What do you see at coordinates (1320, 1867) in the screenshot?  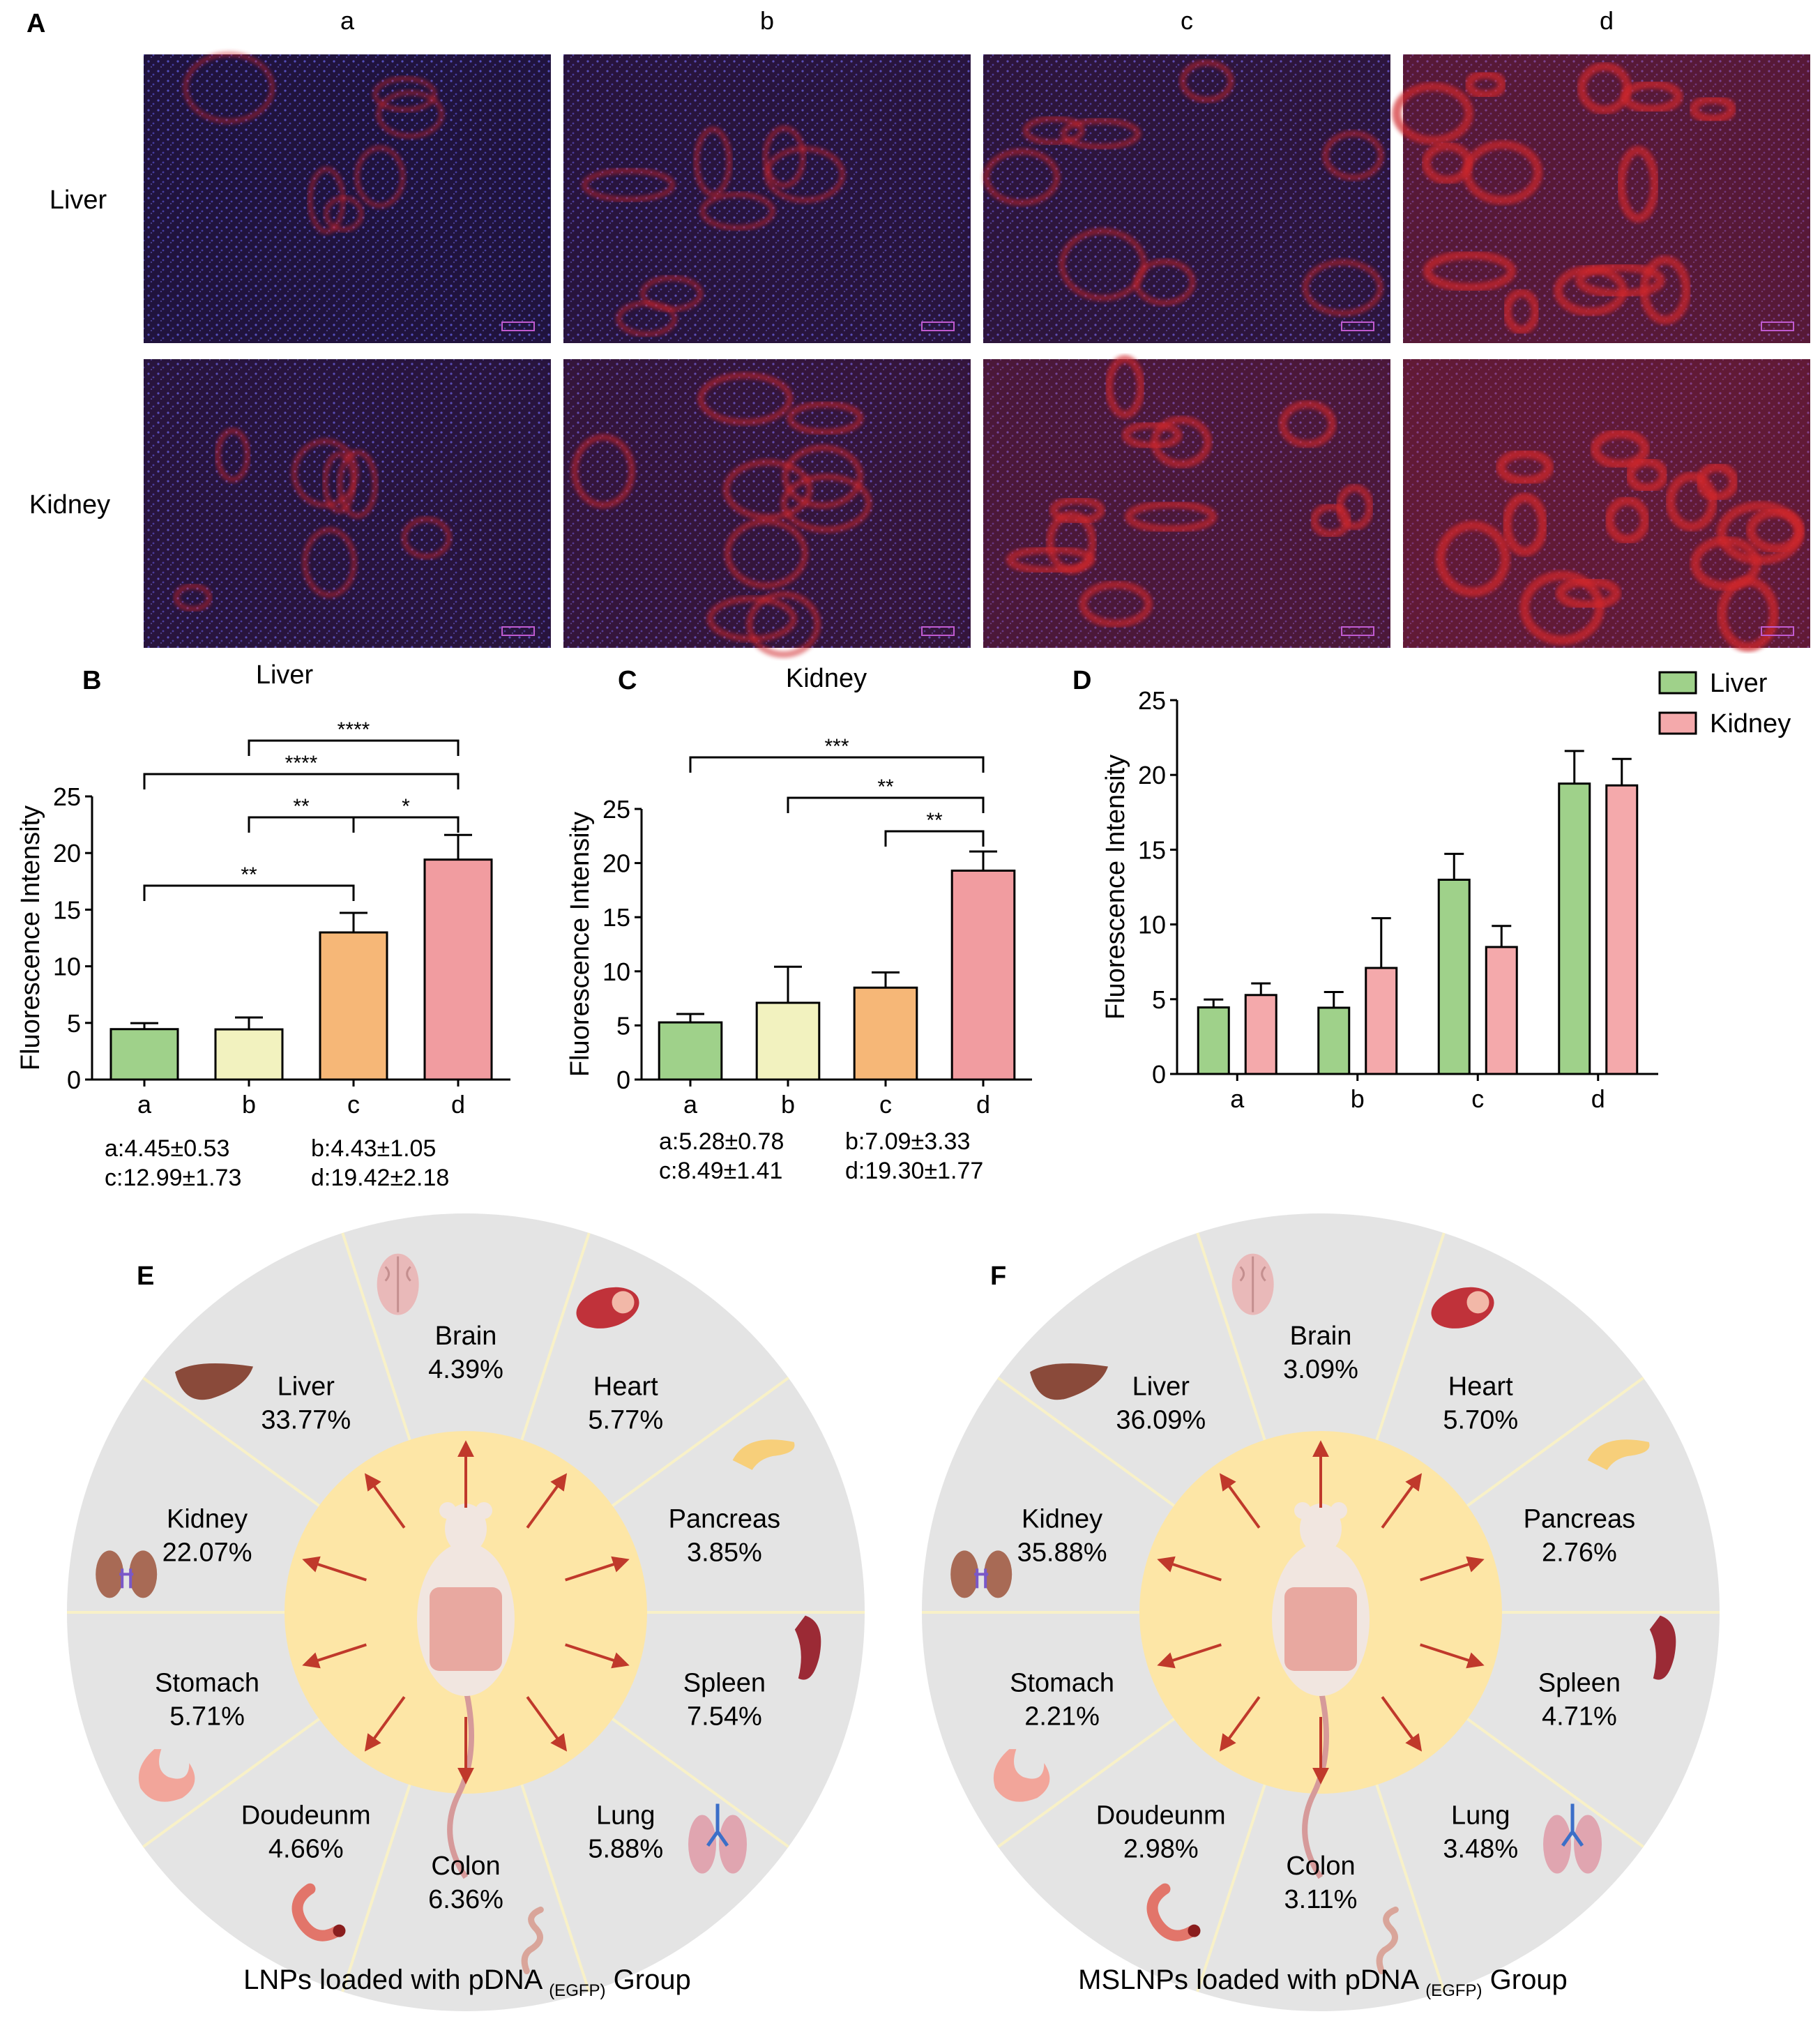 I see `organ-name: Colon` at bounding box center [1320, 1867].